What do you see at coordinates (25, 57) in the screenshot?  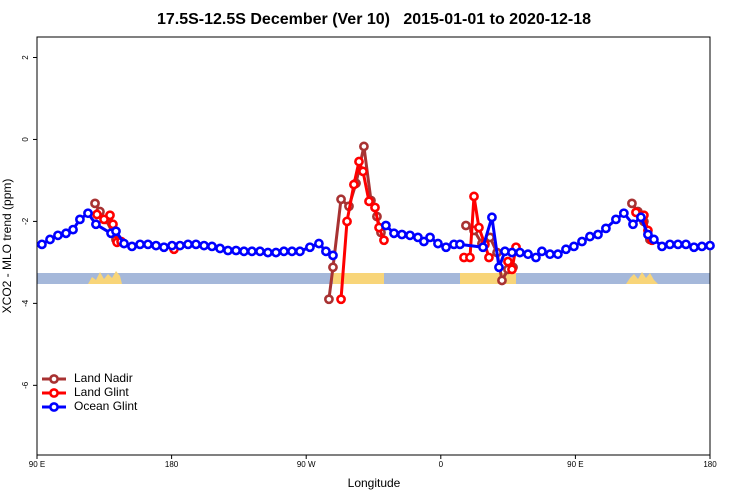 I see `y-tick-label: 2` at bounding box center [25, 57].